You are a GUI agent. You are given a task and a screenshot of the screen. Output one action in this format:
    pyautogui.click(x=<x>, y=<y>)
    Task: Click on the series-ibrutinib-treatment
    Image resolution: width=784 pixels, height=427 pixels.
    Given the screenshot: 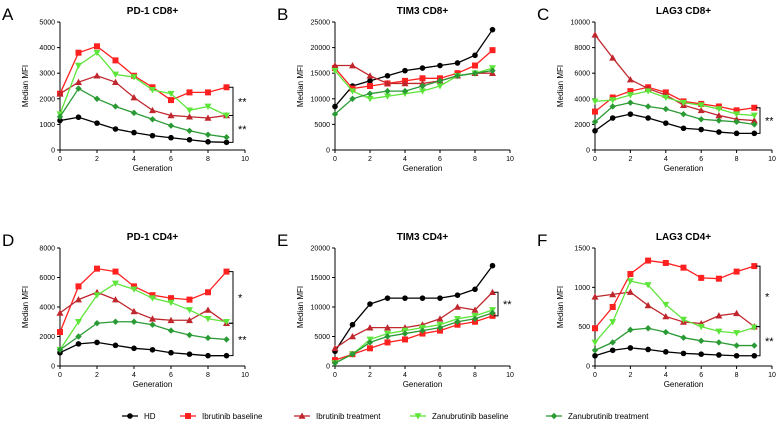 What is the action you would take?
    pyautogui.click(x=143, y=96)
    